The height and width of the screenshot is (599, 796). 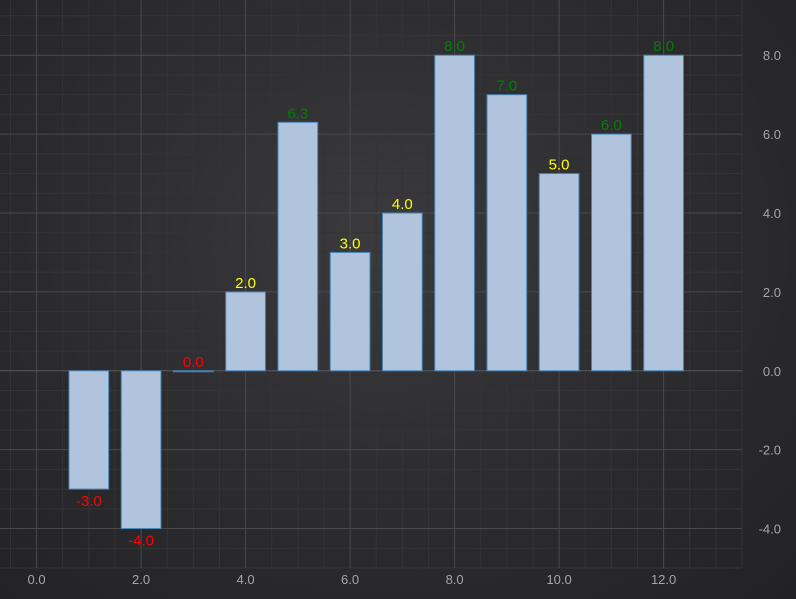 I want to click on y-tick-label: 6.0, so click(x=772, y=134).